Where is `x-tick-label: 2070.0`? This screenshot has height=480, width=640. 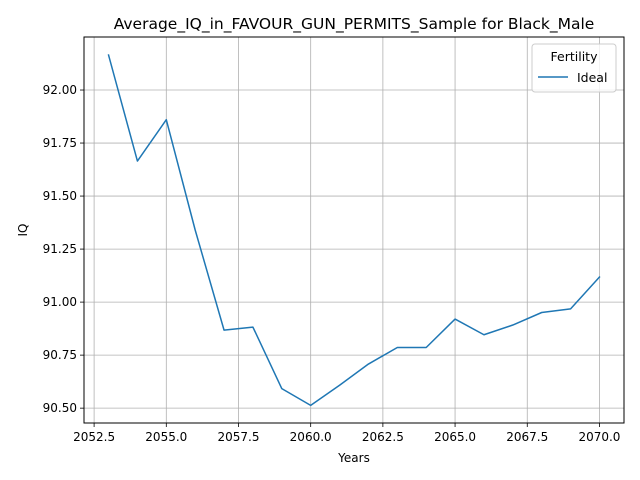
x-tick-label: 2070.0 is located at coordinates (599, 437).